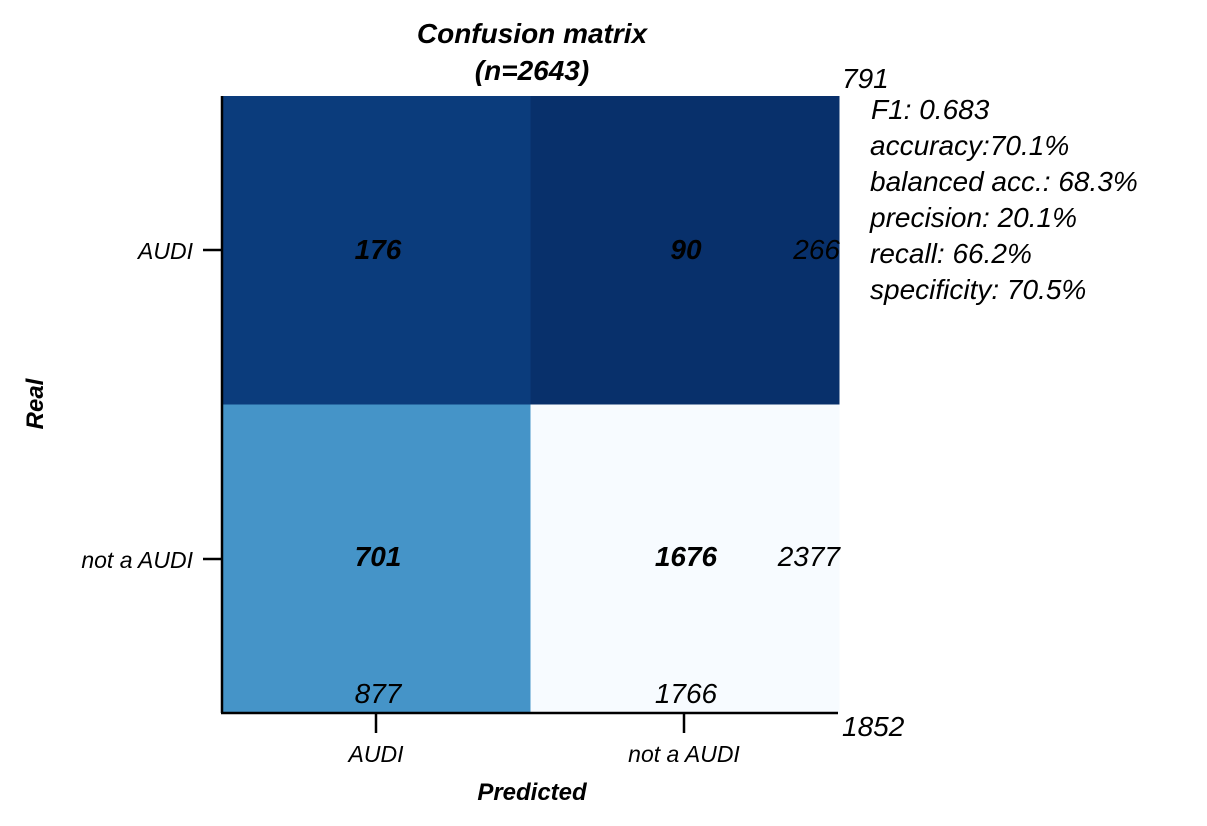 This screenshot has height=826, width=1207. What do you see at coordinates (865, 78) in the screenshot?
I see `corner-total-top: 791` at bounding box center [865, 78].